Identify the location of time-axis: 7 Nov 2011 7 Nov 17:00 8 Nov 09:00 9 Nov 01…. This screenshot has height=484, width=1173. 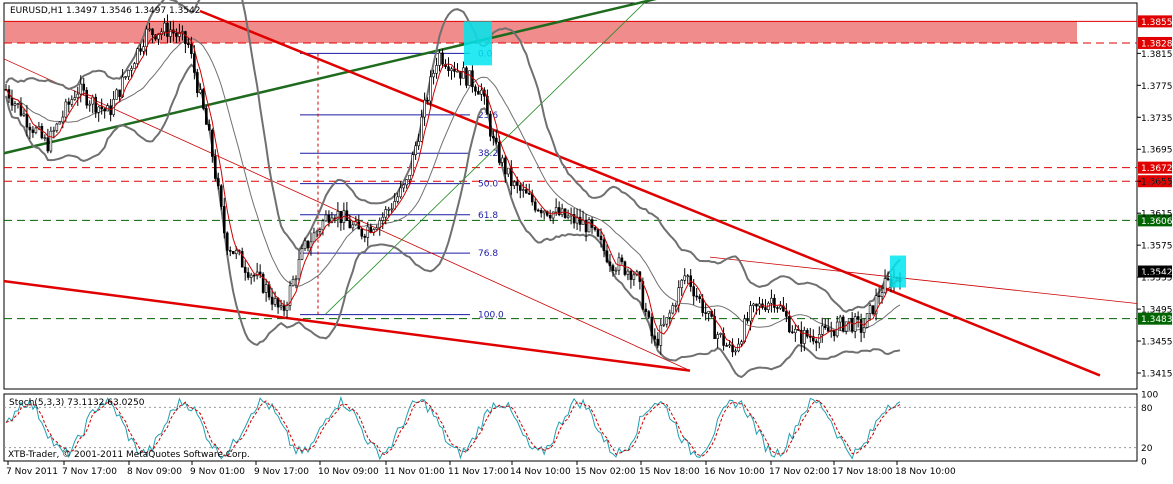
(481, 469).